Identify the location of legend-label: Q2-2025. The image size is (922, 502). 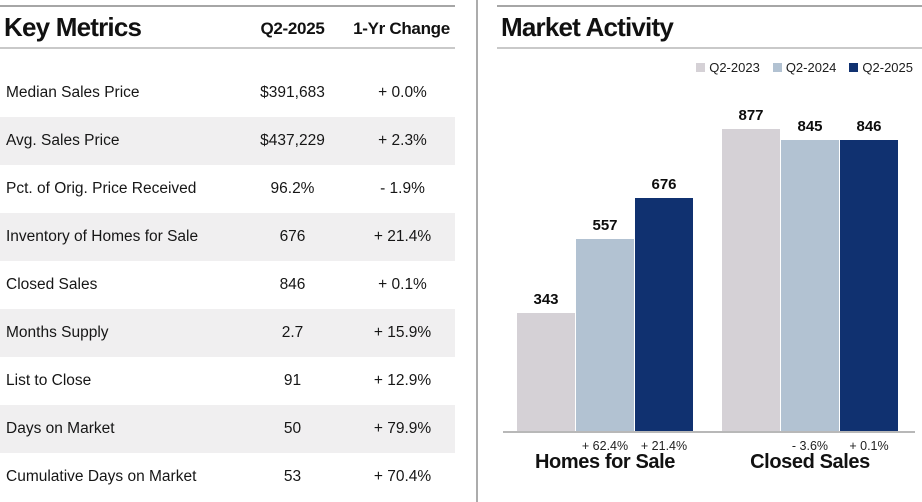
(887, 67).